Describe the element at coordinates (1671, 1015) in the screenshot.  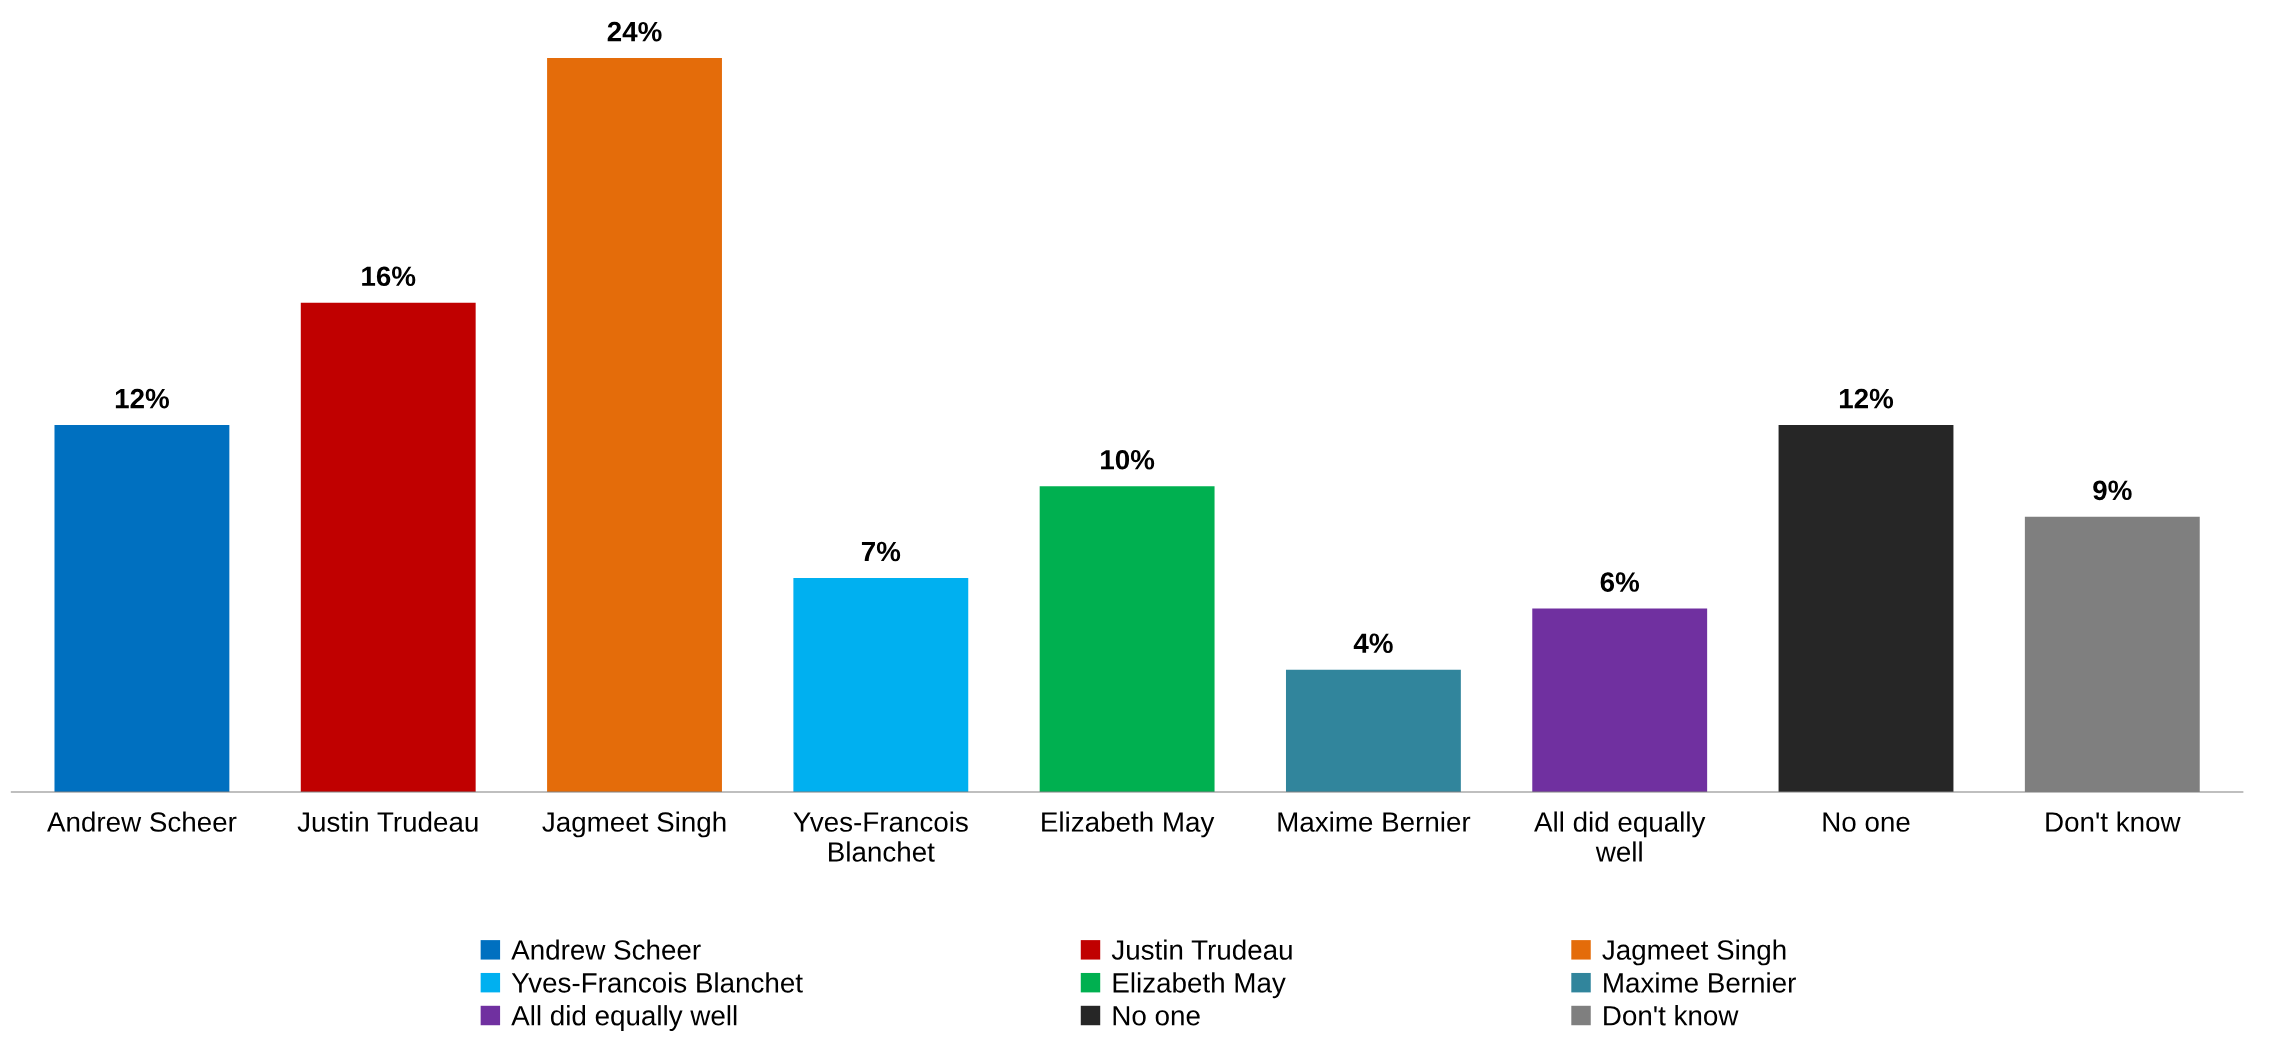
I see `legend-label: Don't know` at that location.